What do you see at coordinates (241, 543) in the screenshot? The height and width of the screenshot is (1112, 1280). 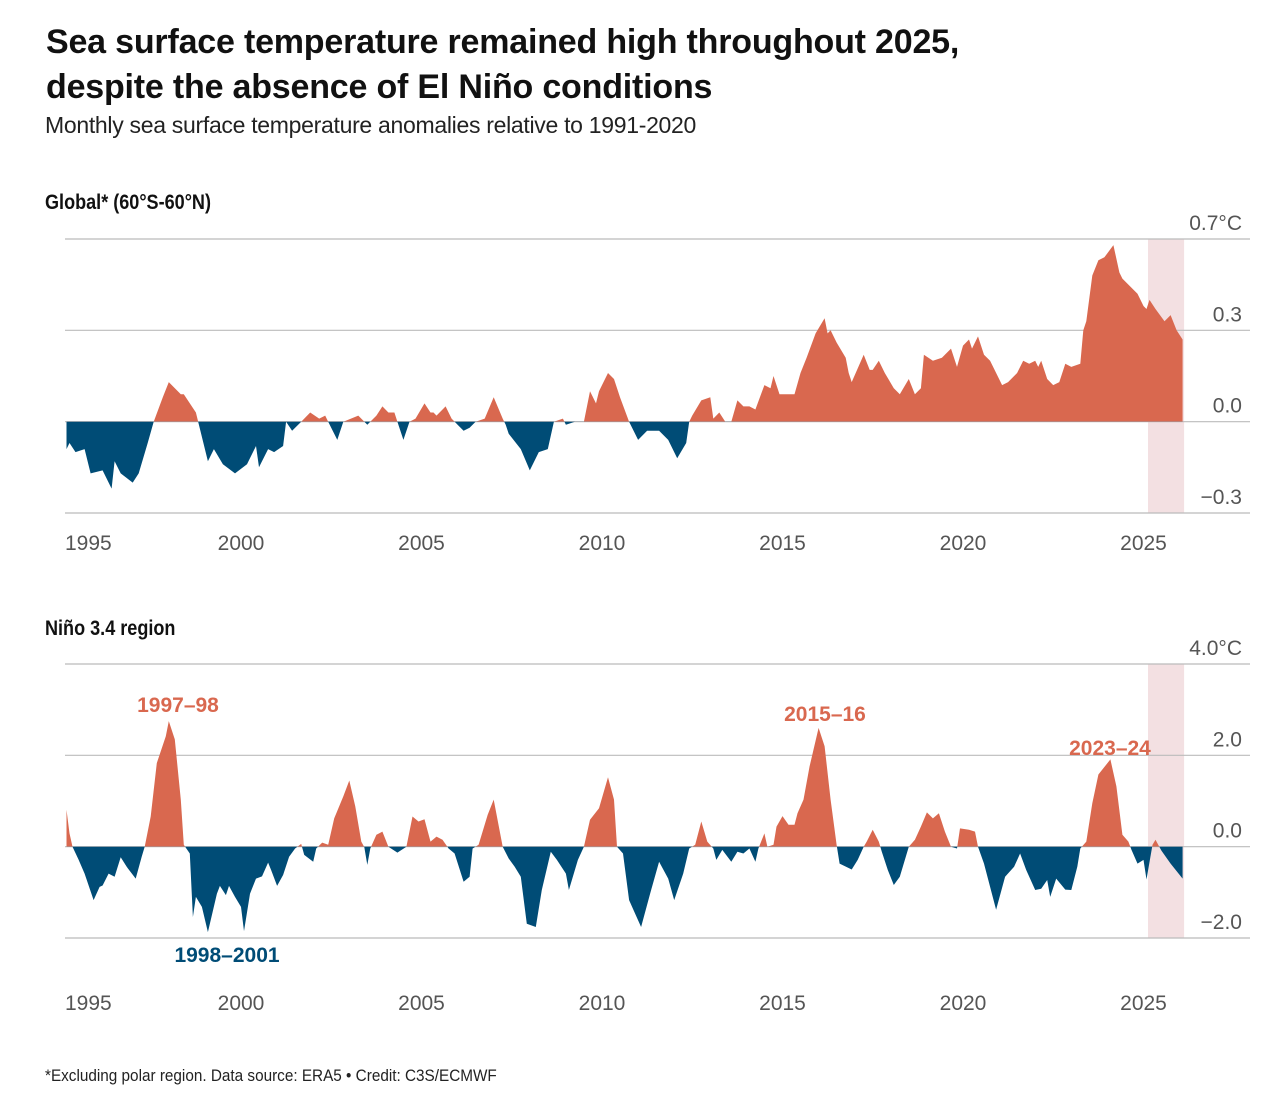 I see `global-x-tick-label: 2000` at bounding box center [241, 543].